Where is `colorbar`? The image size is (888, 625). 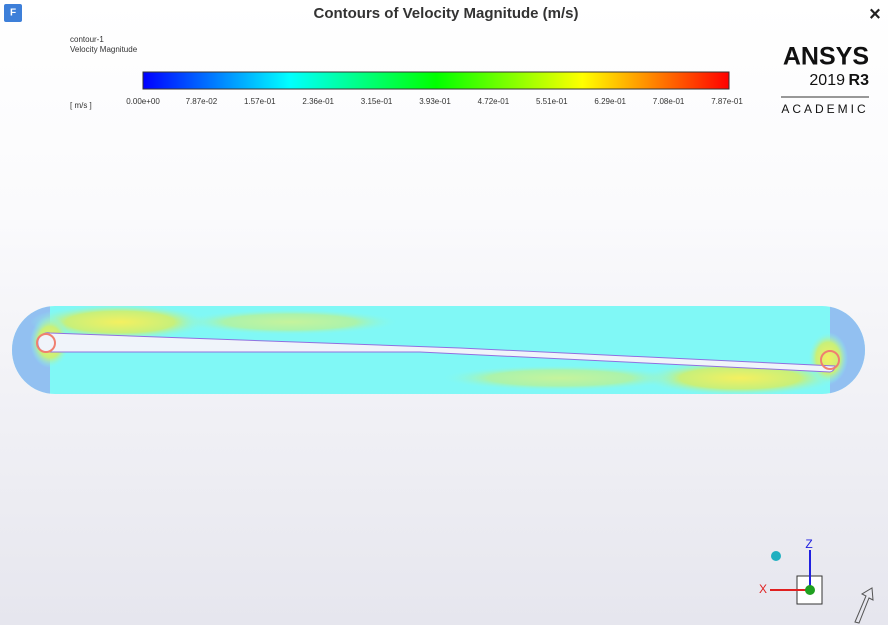 colorbar is located at coordinates (436, 80).